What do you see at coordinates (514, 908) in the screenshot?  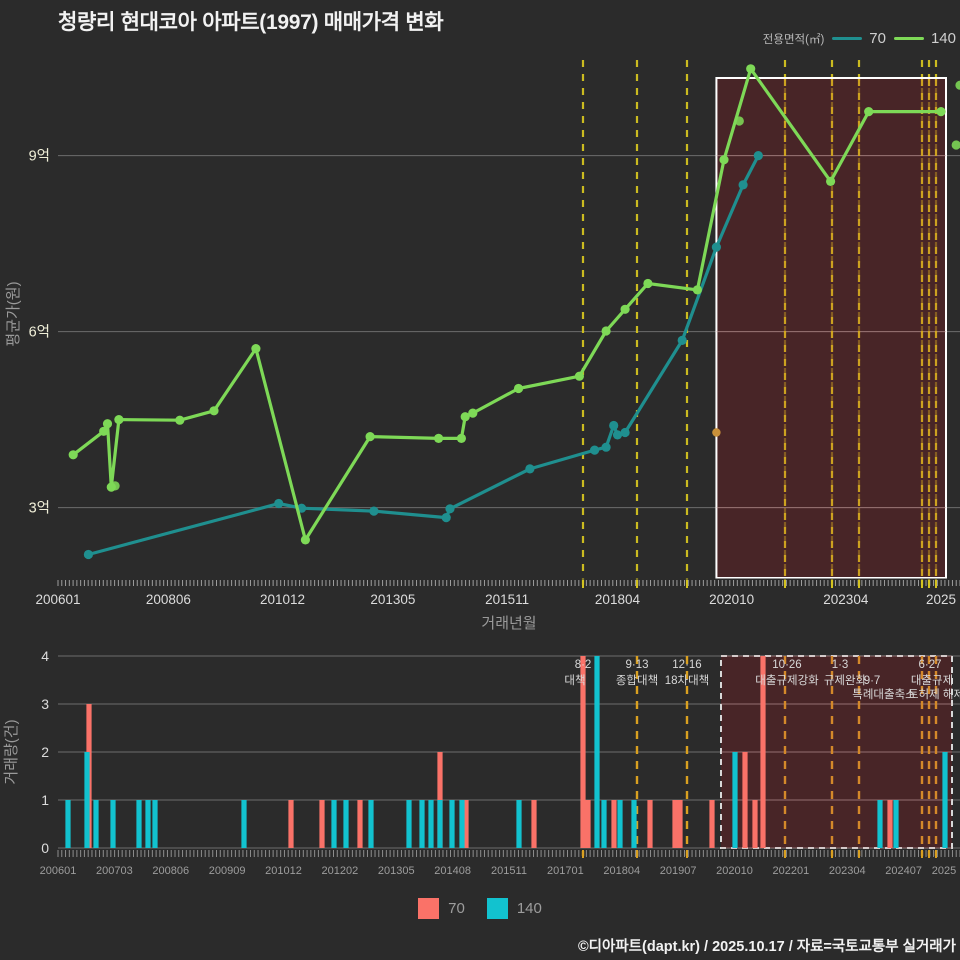 I see `legend-bottom-item-140: 140` at bounding box center [514, 908].